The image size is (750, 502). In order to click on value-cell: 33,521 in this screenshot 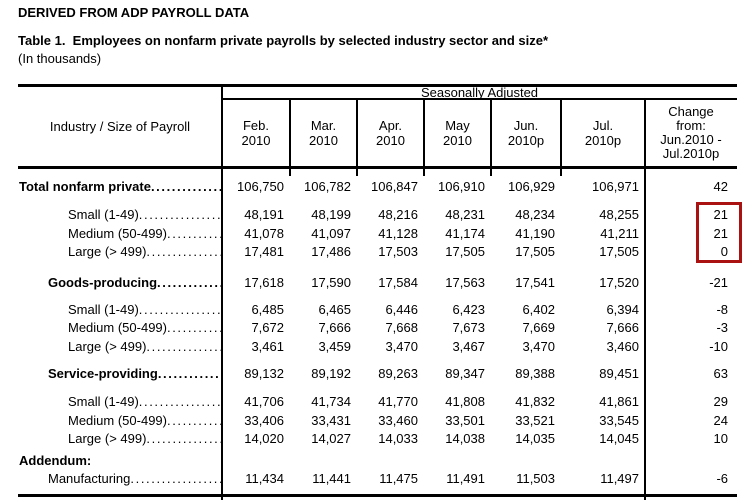, I will do `click(535, 420)`.